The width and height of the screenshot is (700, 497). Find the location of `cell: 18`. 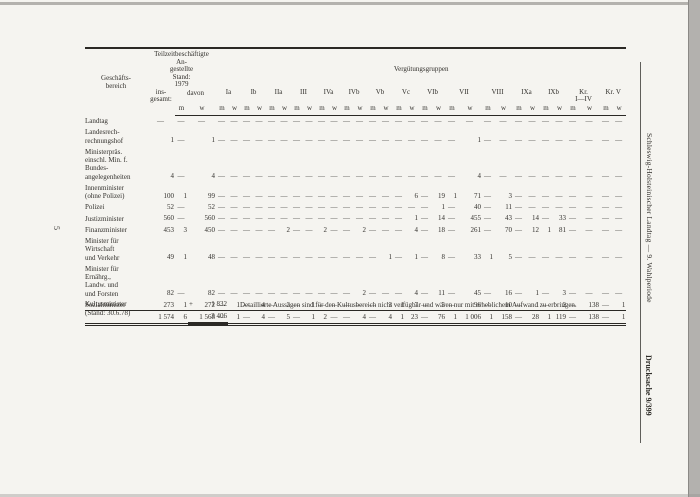

cell: 18 is located at coordinates (442, 229).